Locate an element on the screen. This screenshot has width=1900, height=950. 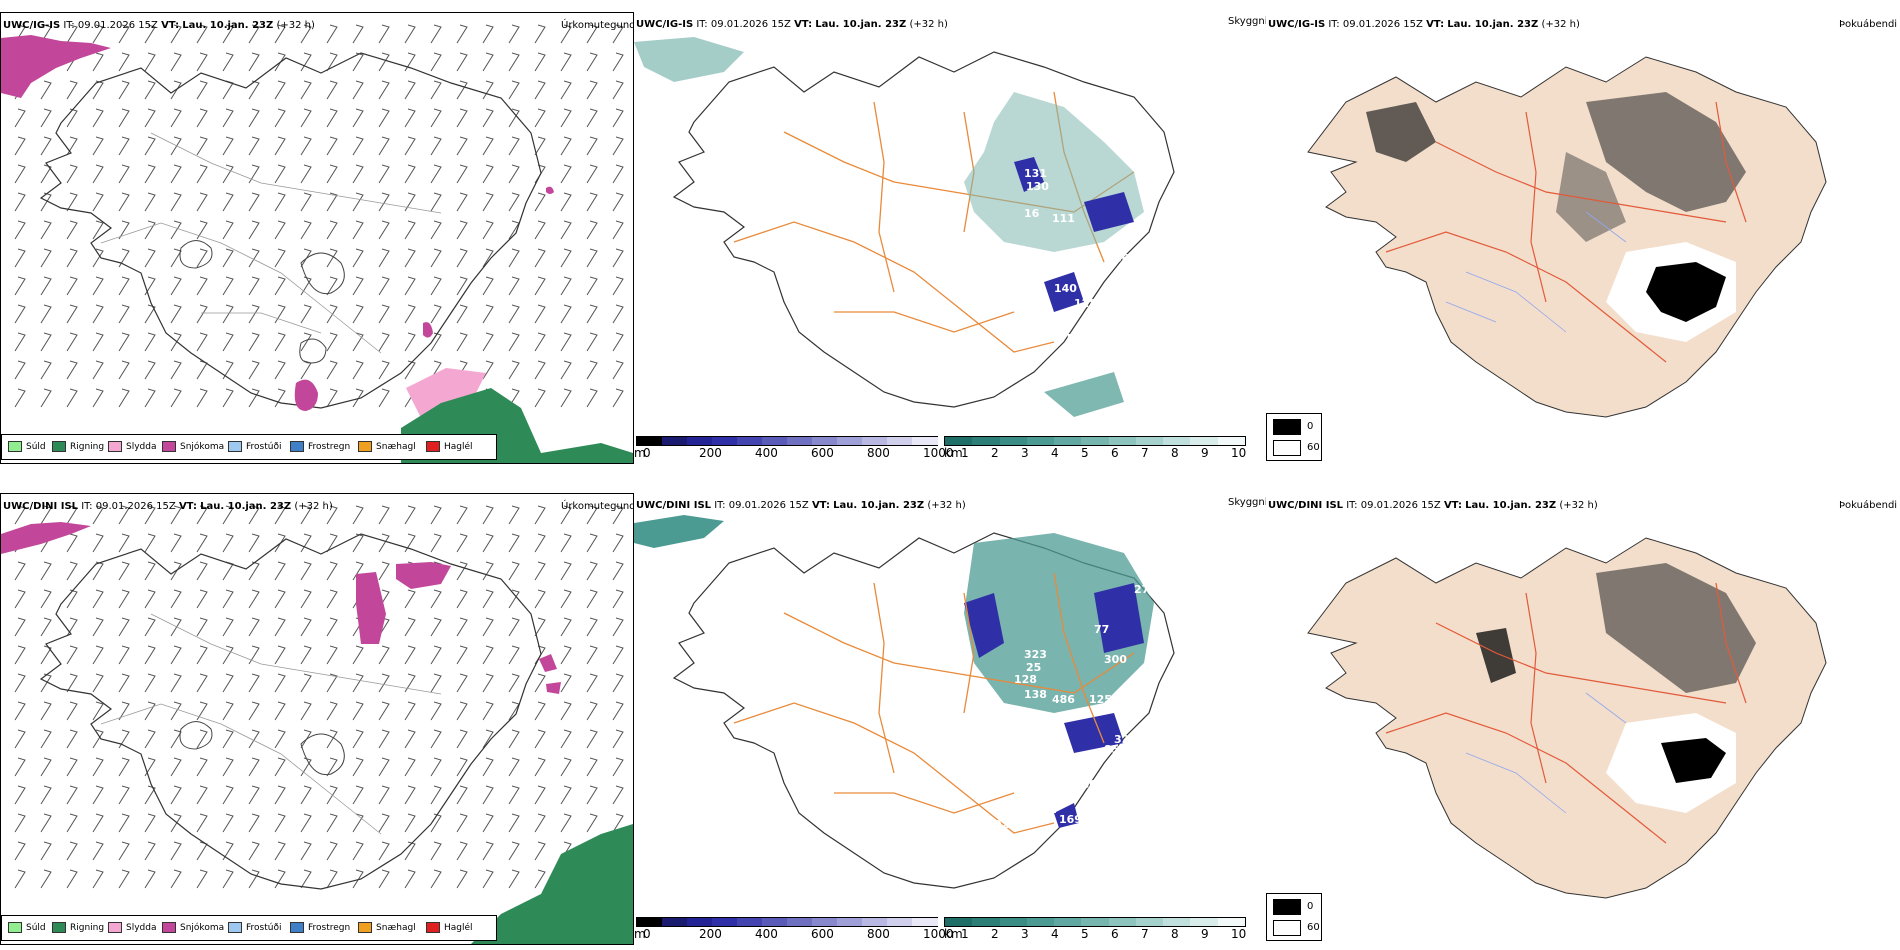
legend-item: Frostúði is located at coordinates (254, 928).